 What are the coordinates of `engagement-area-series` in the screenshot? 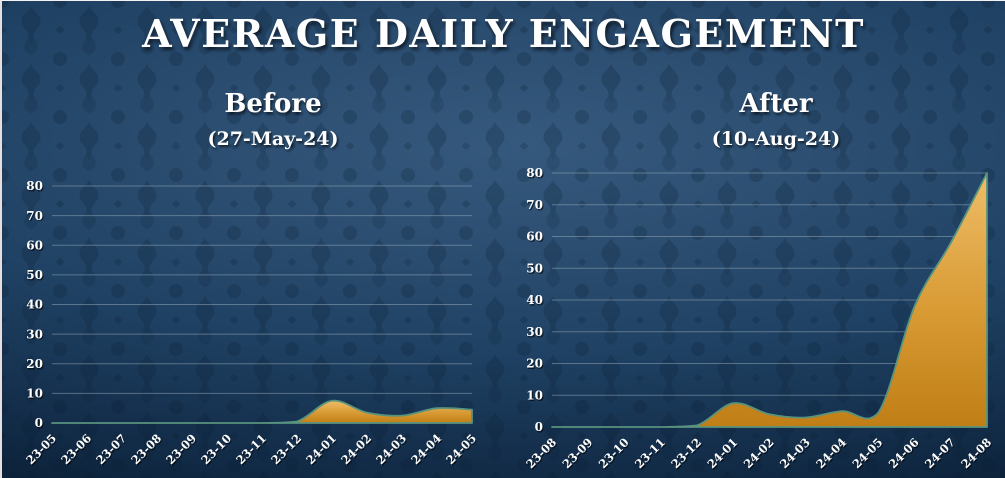 It's located at (262, 411).